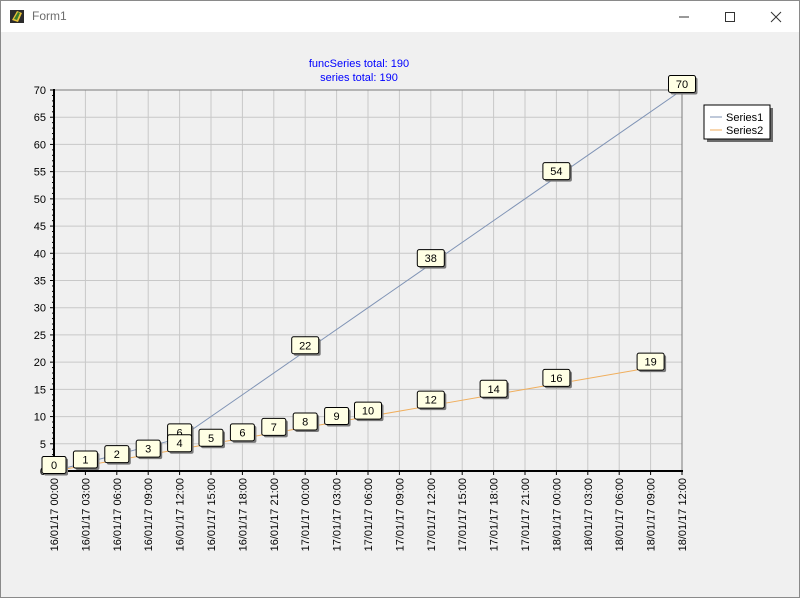  What do you see at coordinates (495, 514) in the screenshot?
I see `x-tick-label: 17/01/17 18:00` at bounding box center [495, 514].